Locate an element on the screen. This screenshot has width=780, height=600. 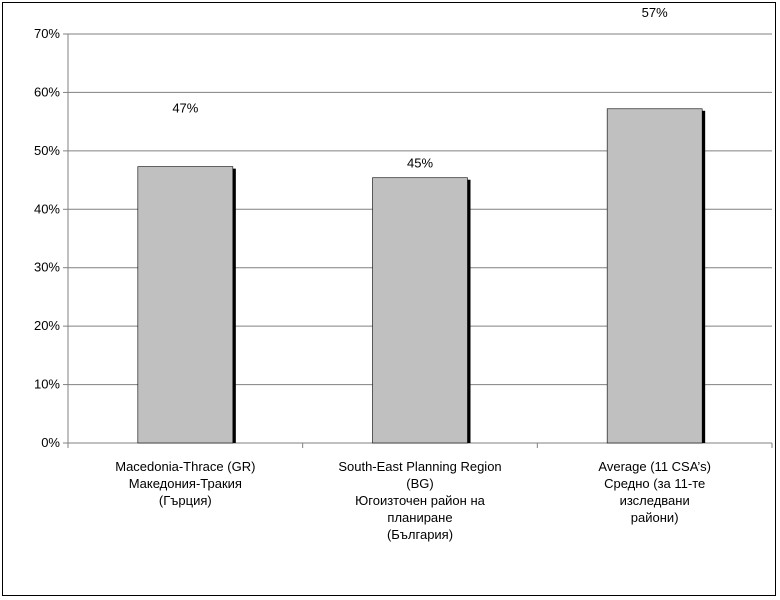
y-tick-label-5: 50% is located at coordinates (47, 150).